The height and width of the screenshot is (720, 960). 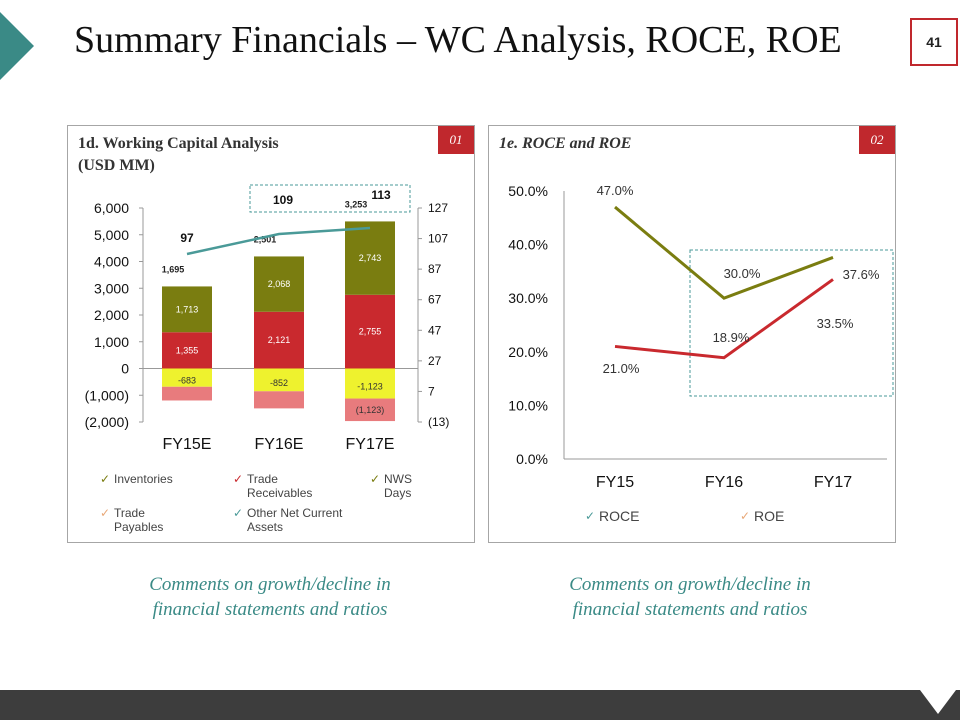 I want to click on wc-panel-title: 1d. Working Capital Analysis (USD MM), so click(x=178, y=155).